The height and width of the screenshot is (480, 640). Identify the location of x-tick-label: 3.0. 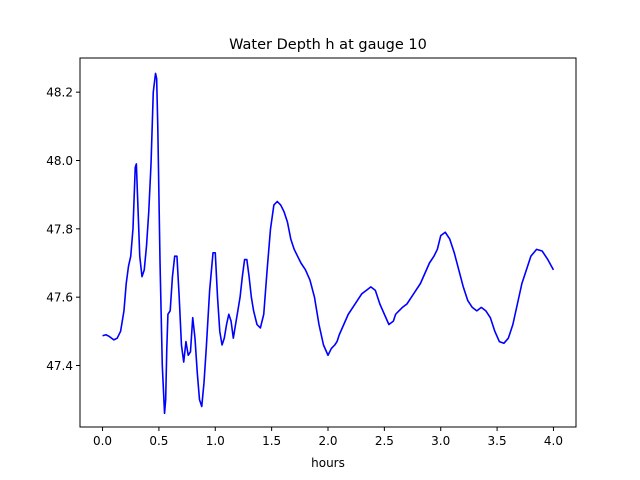
(440, 441).